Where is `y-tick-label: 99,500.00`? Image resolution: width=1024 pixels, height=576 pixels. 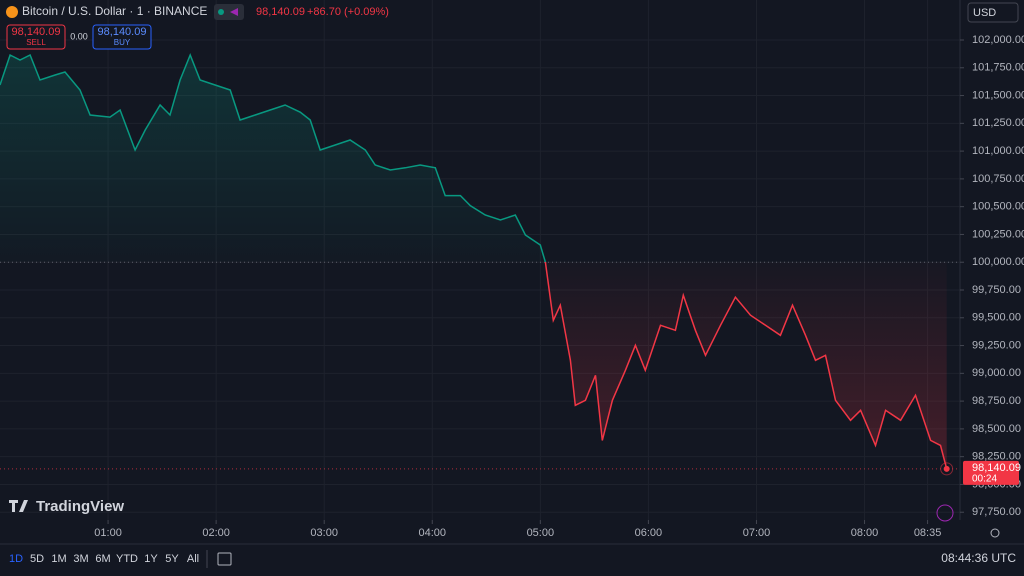
y-tick-label: 99,500.00 is located at coordinates (996, 318).